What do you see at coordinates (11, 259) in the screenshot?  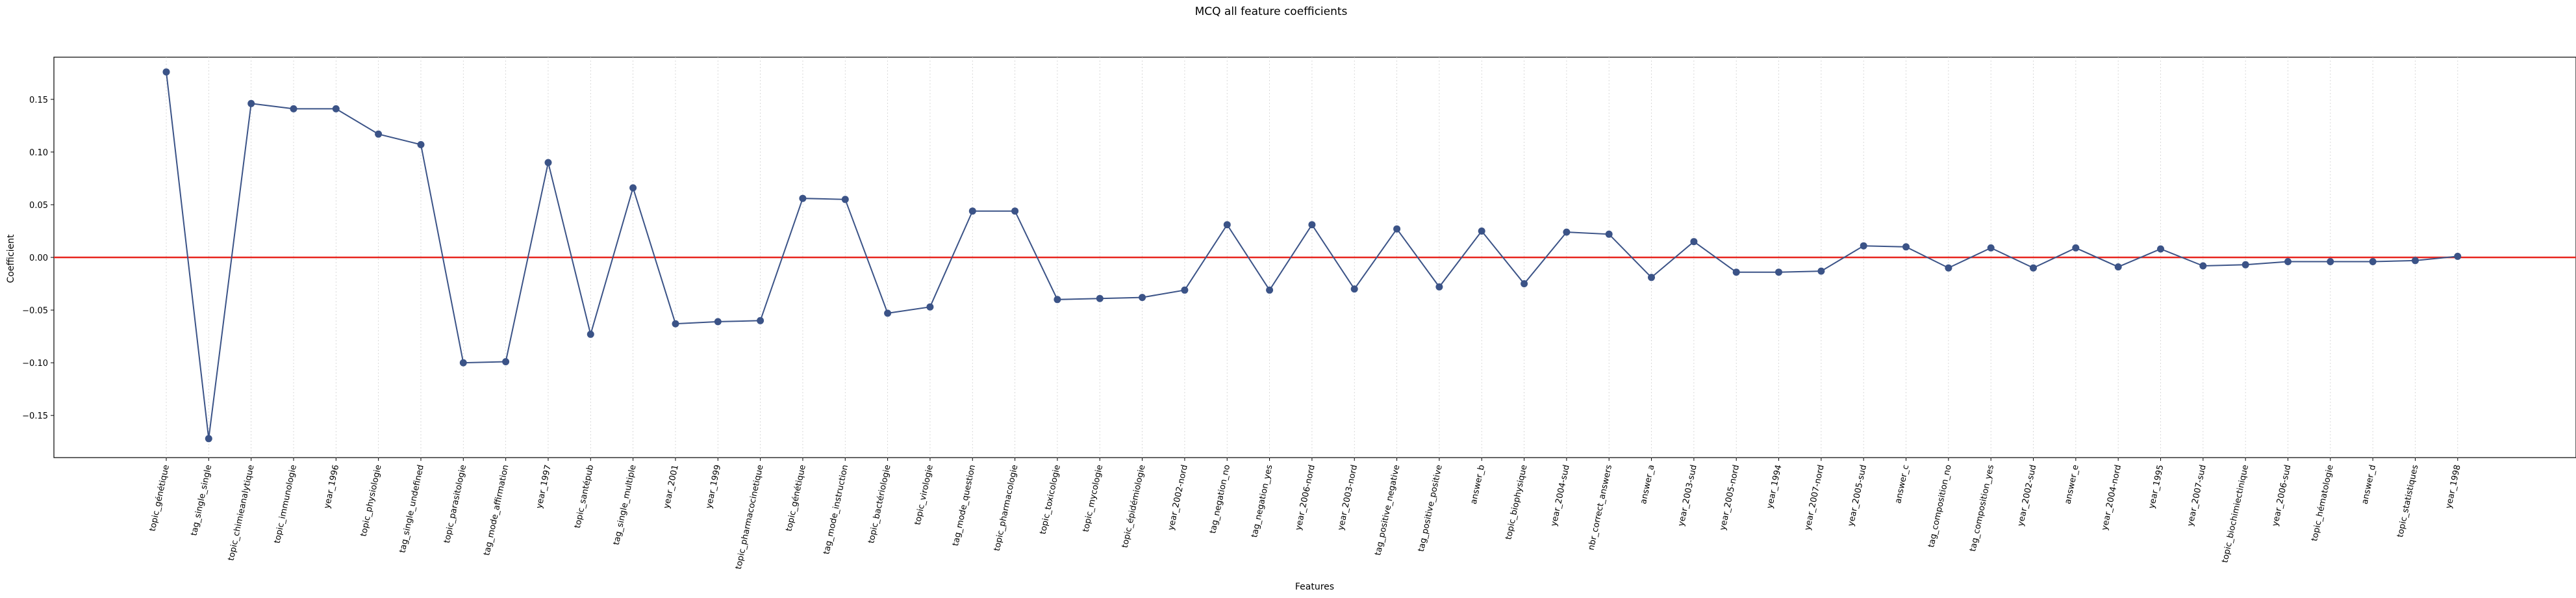 I see `y-axis-title: Coefficient` at bounding box center [11, 259].